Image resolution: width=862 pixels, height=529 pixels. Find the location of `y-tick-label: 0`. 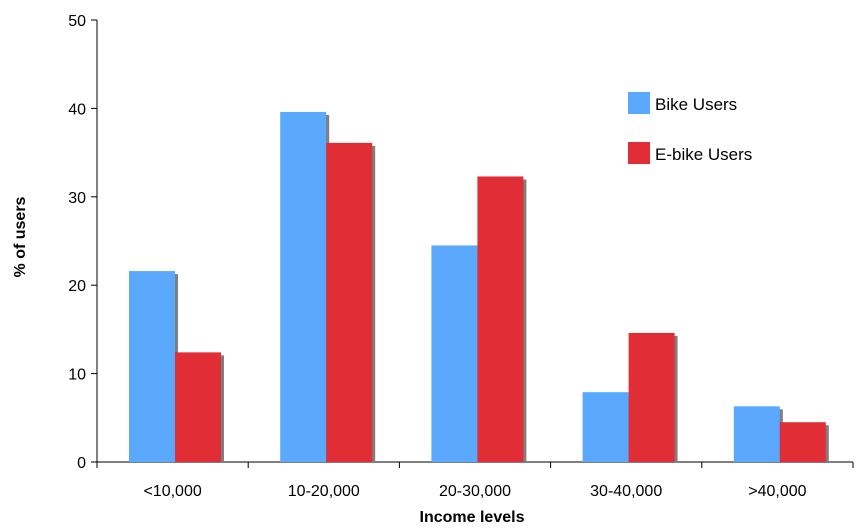

y-tick-label: 0 is located at coordinates (81, 463).